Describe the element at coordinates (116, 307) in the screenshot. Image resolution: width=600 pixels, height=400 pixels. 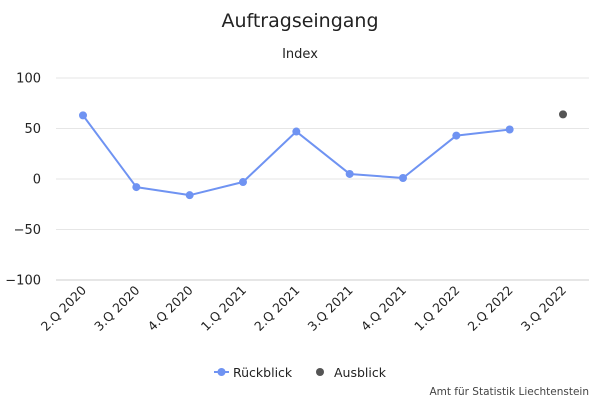
I see `x-tick-label: 3.Q 2020` at that location.